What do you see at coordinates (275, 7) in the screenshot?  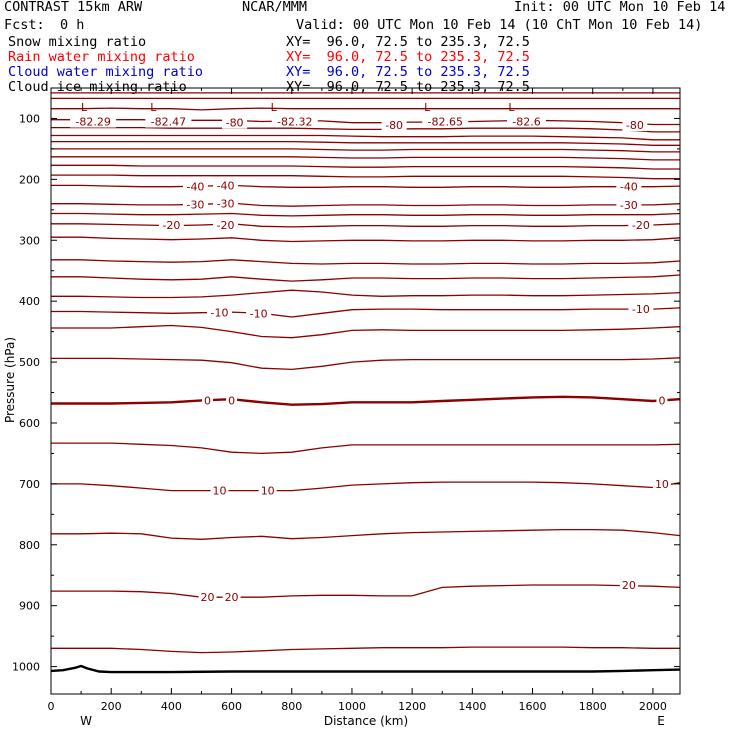 I see `center-label: NCAR/MMM` at bounding box center [275, 7].